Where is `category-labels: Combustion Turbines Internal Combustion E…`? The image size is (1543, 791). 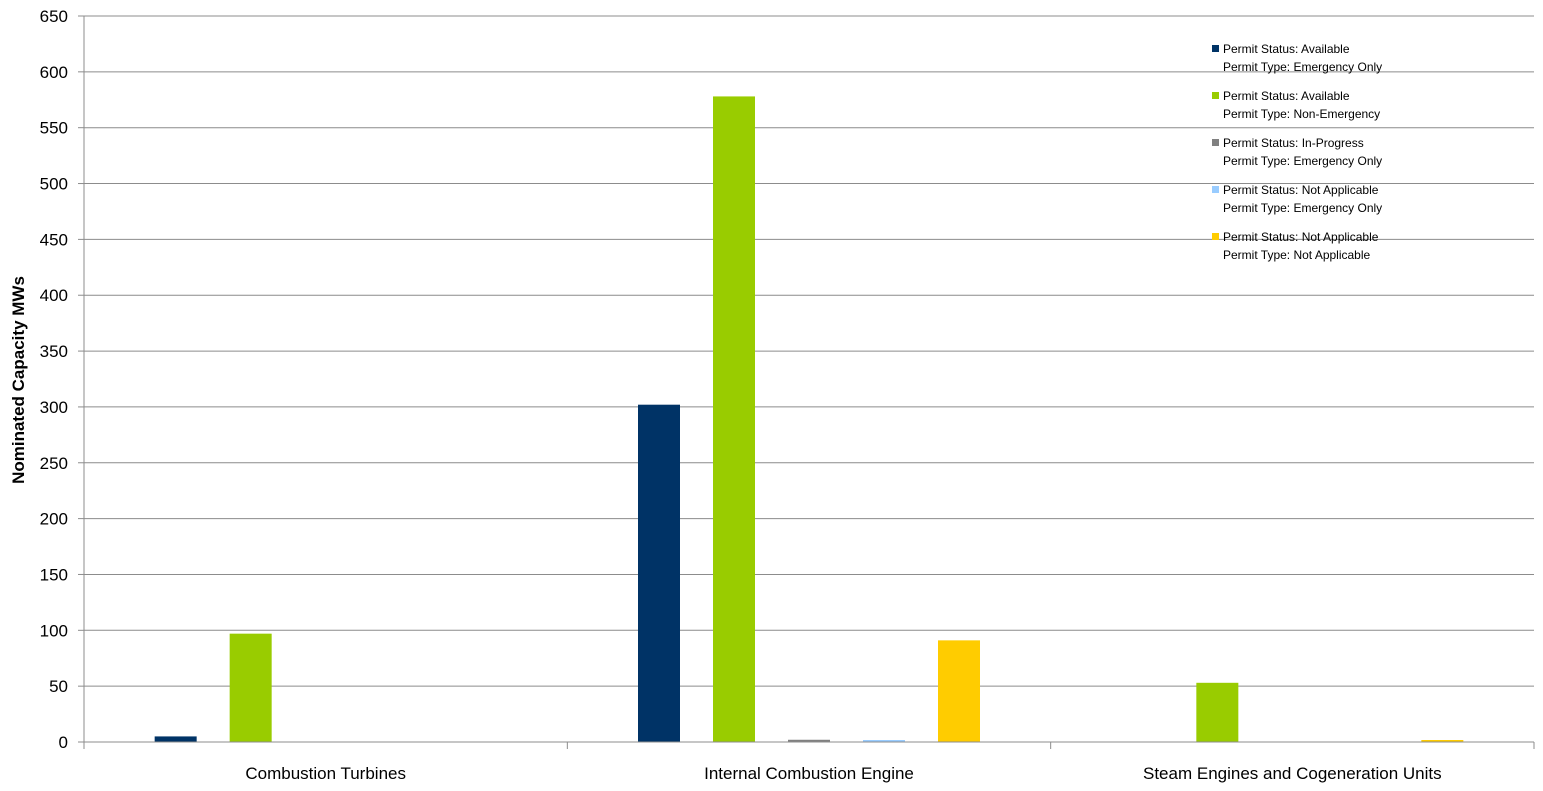
category-labels: Combustion Turbines Internal Combustion E… is located at coordinates (843, 773).